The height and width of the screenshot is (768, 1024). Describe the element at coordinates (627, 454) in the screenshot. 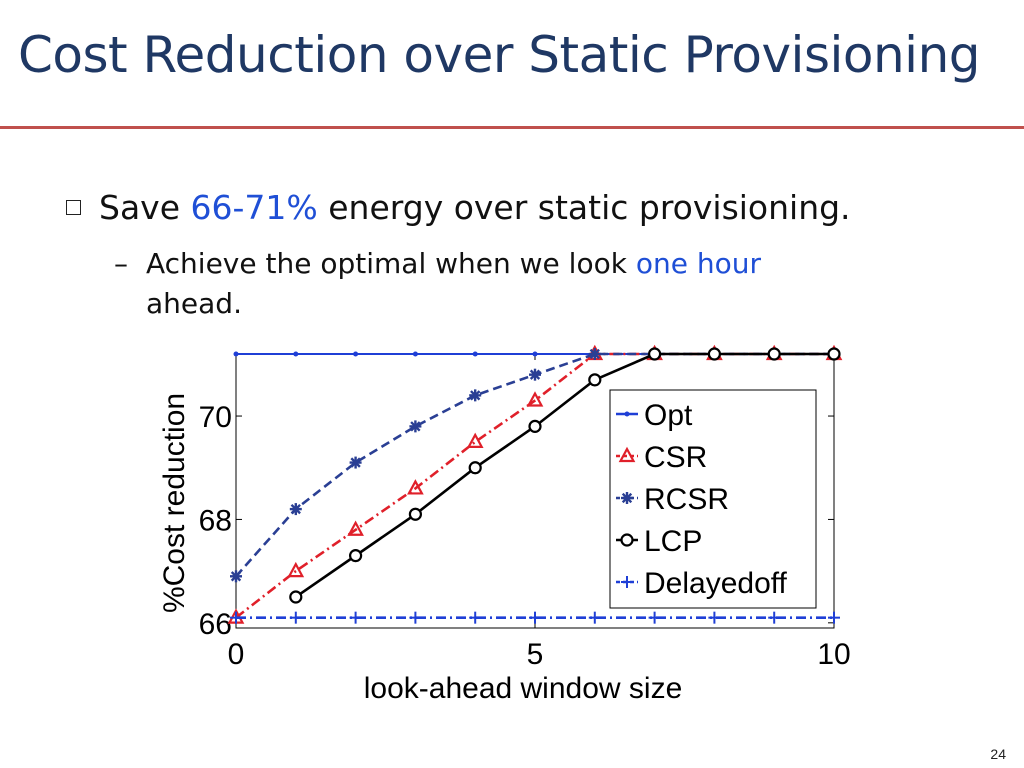

I see `legend-marker-csr` at that location.